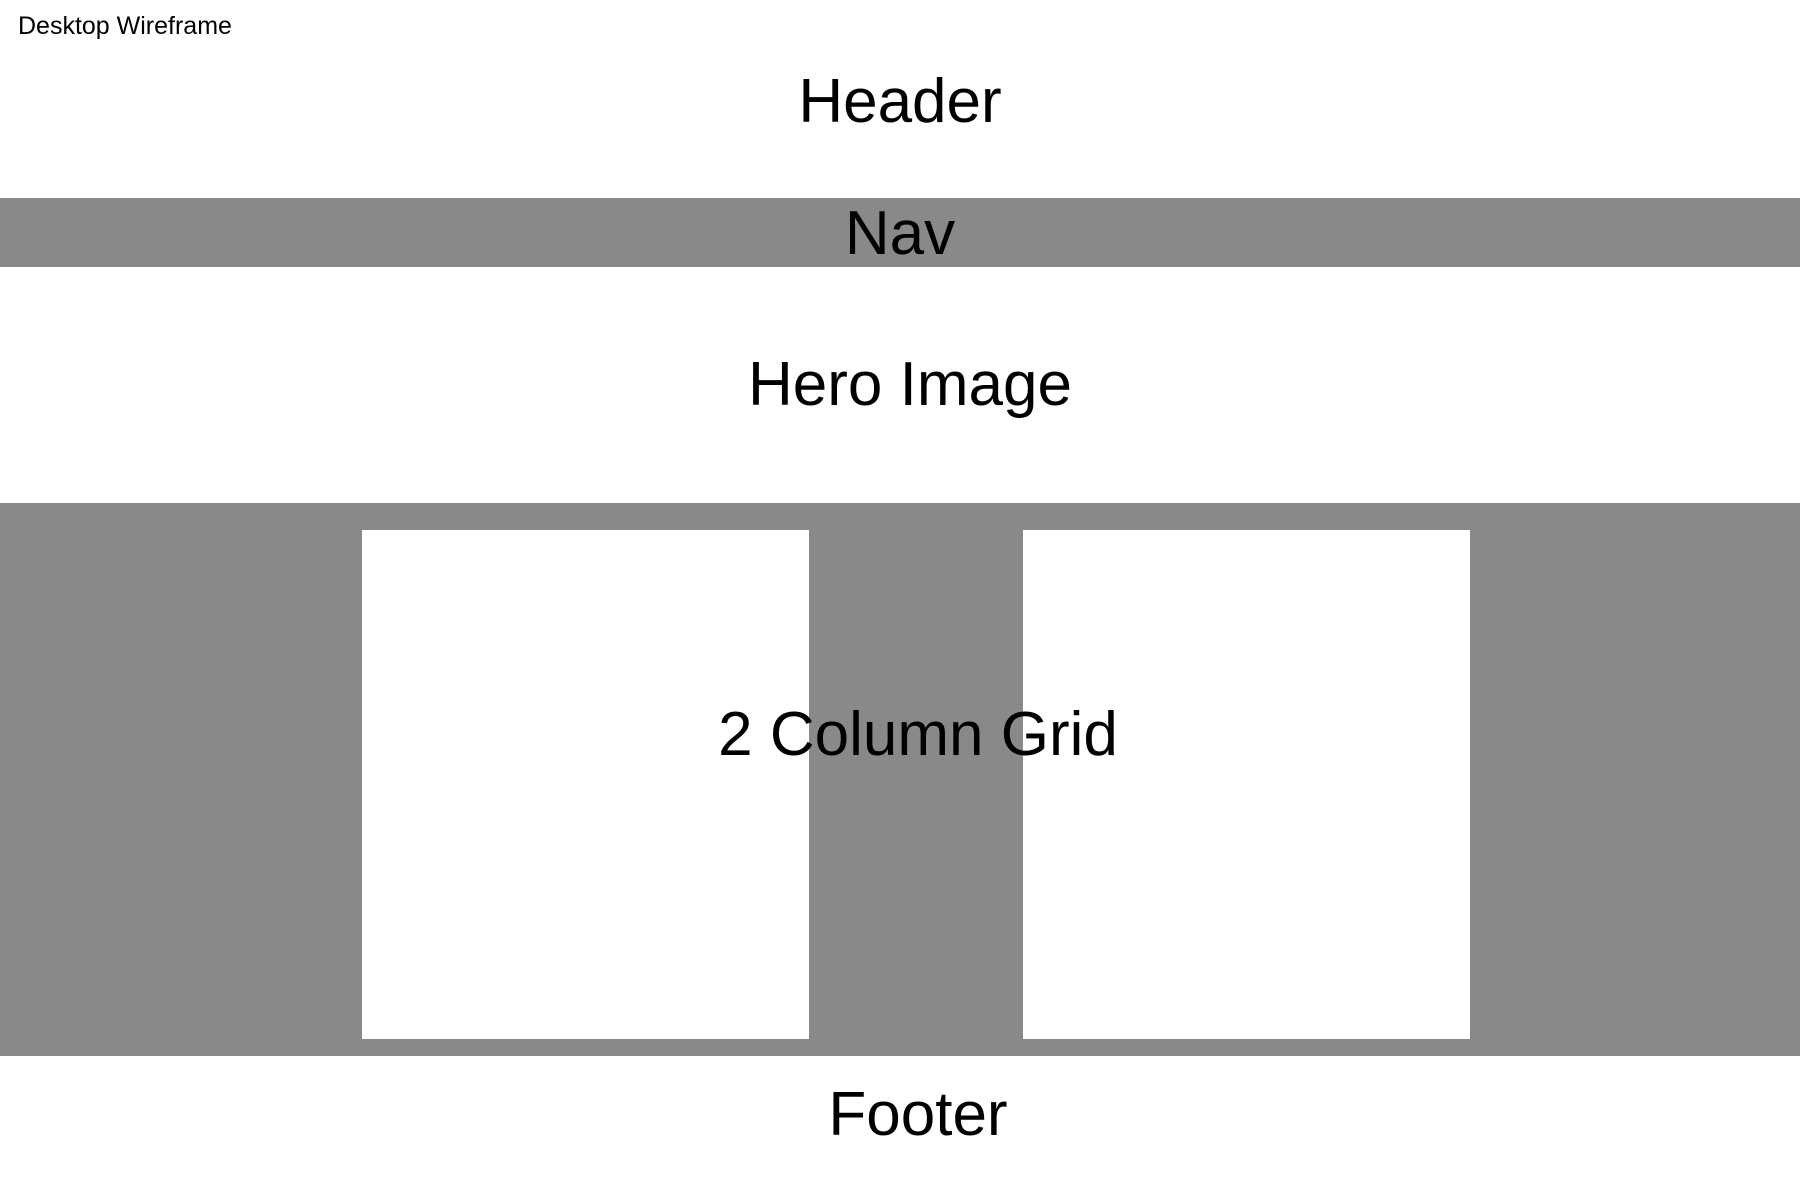 This screenshot has width=1800, height=1200. What do you see at coordinates (1246, 784) in the screenshot?
I see `grid-column-right` at bounding box center [1246, 784].